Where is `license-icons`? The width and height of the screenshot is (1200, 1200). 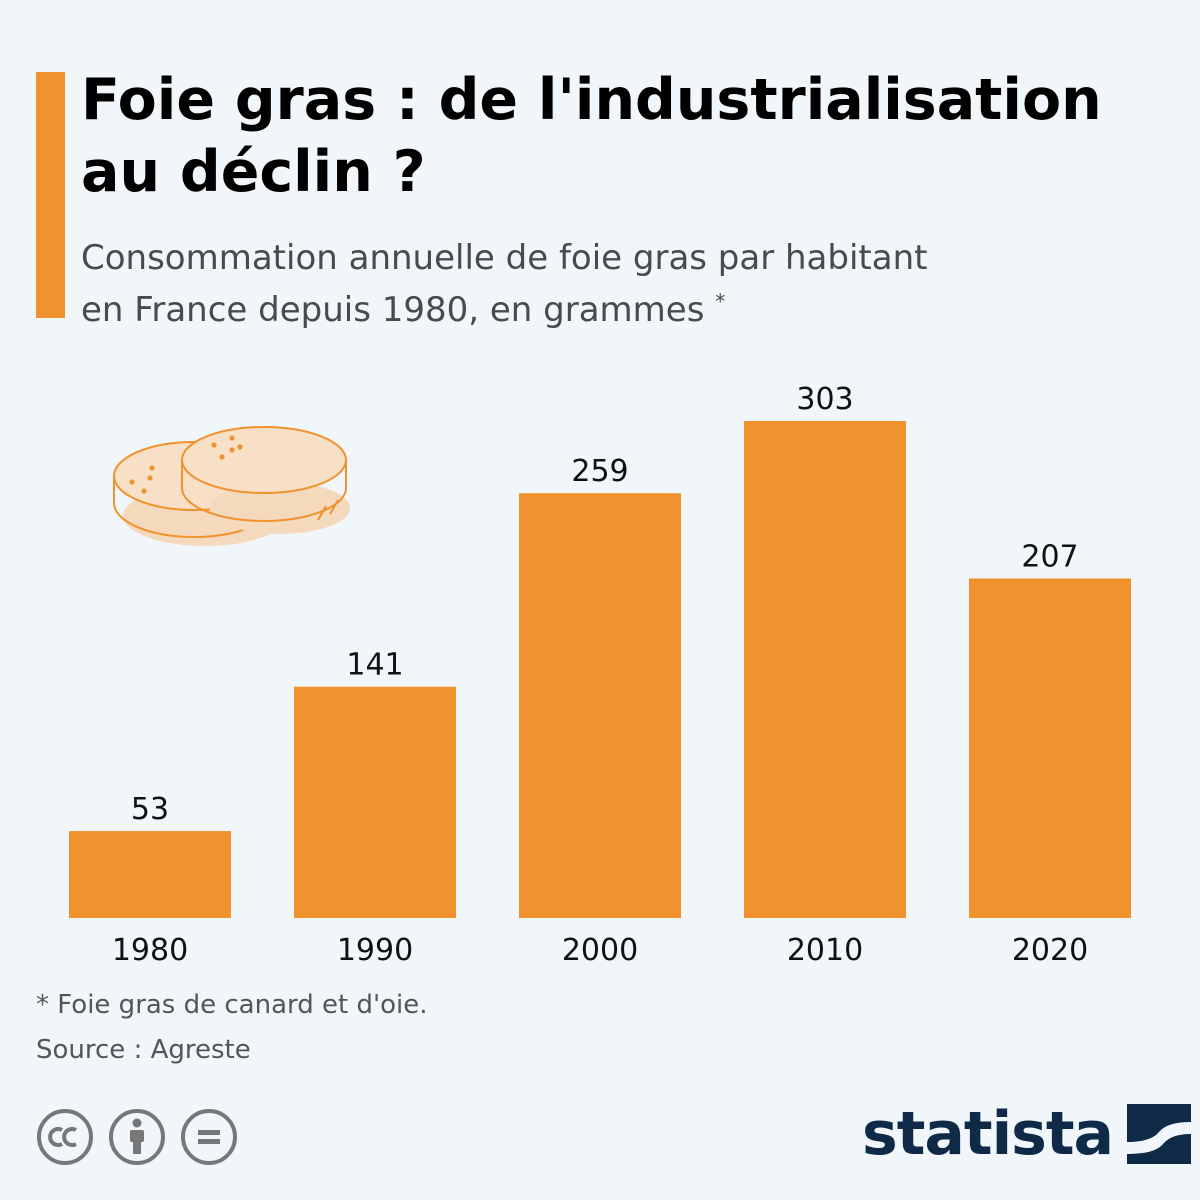 license-icons is located at coordinates (137, 1137).